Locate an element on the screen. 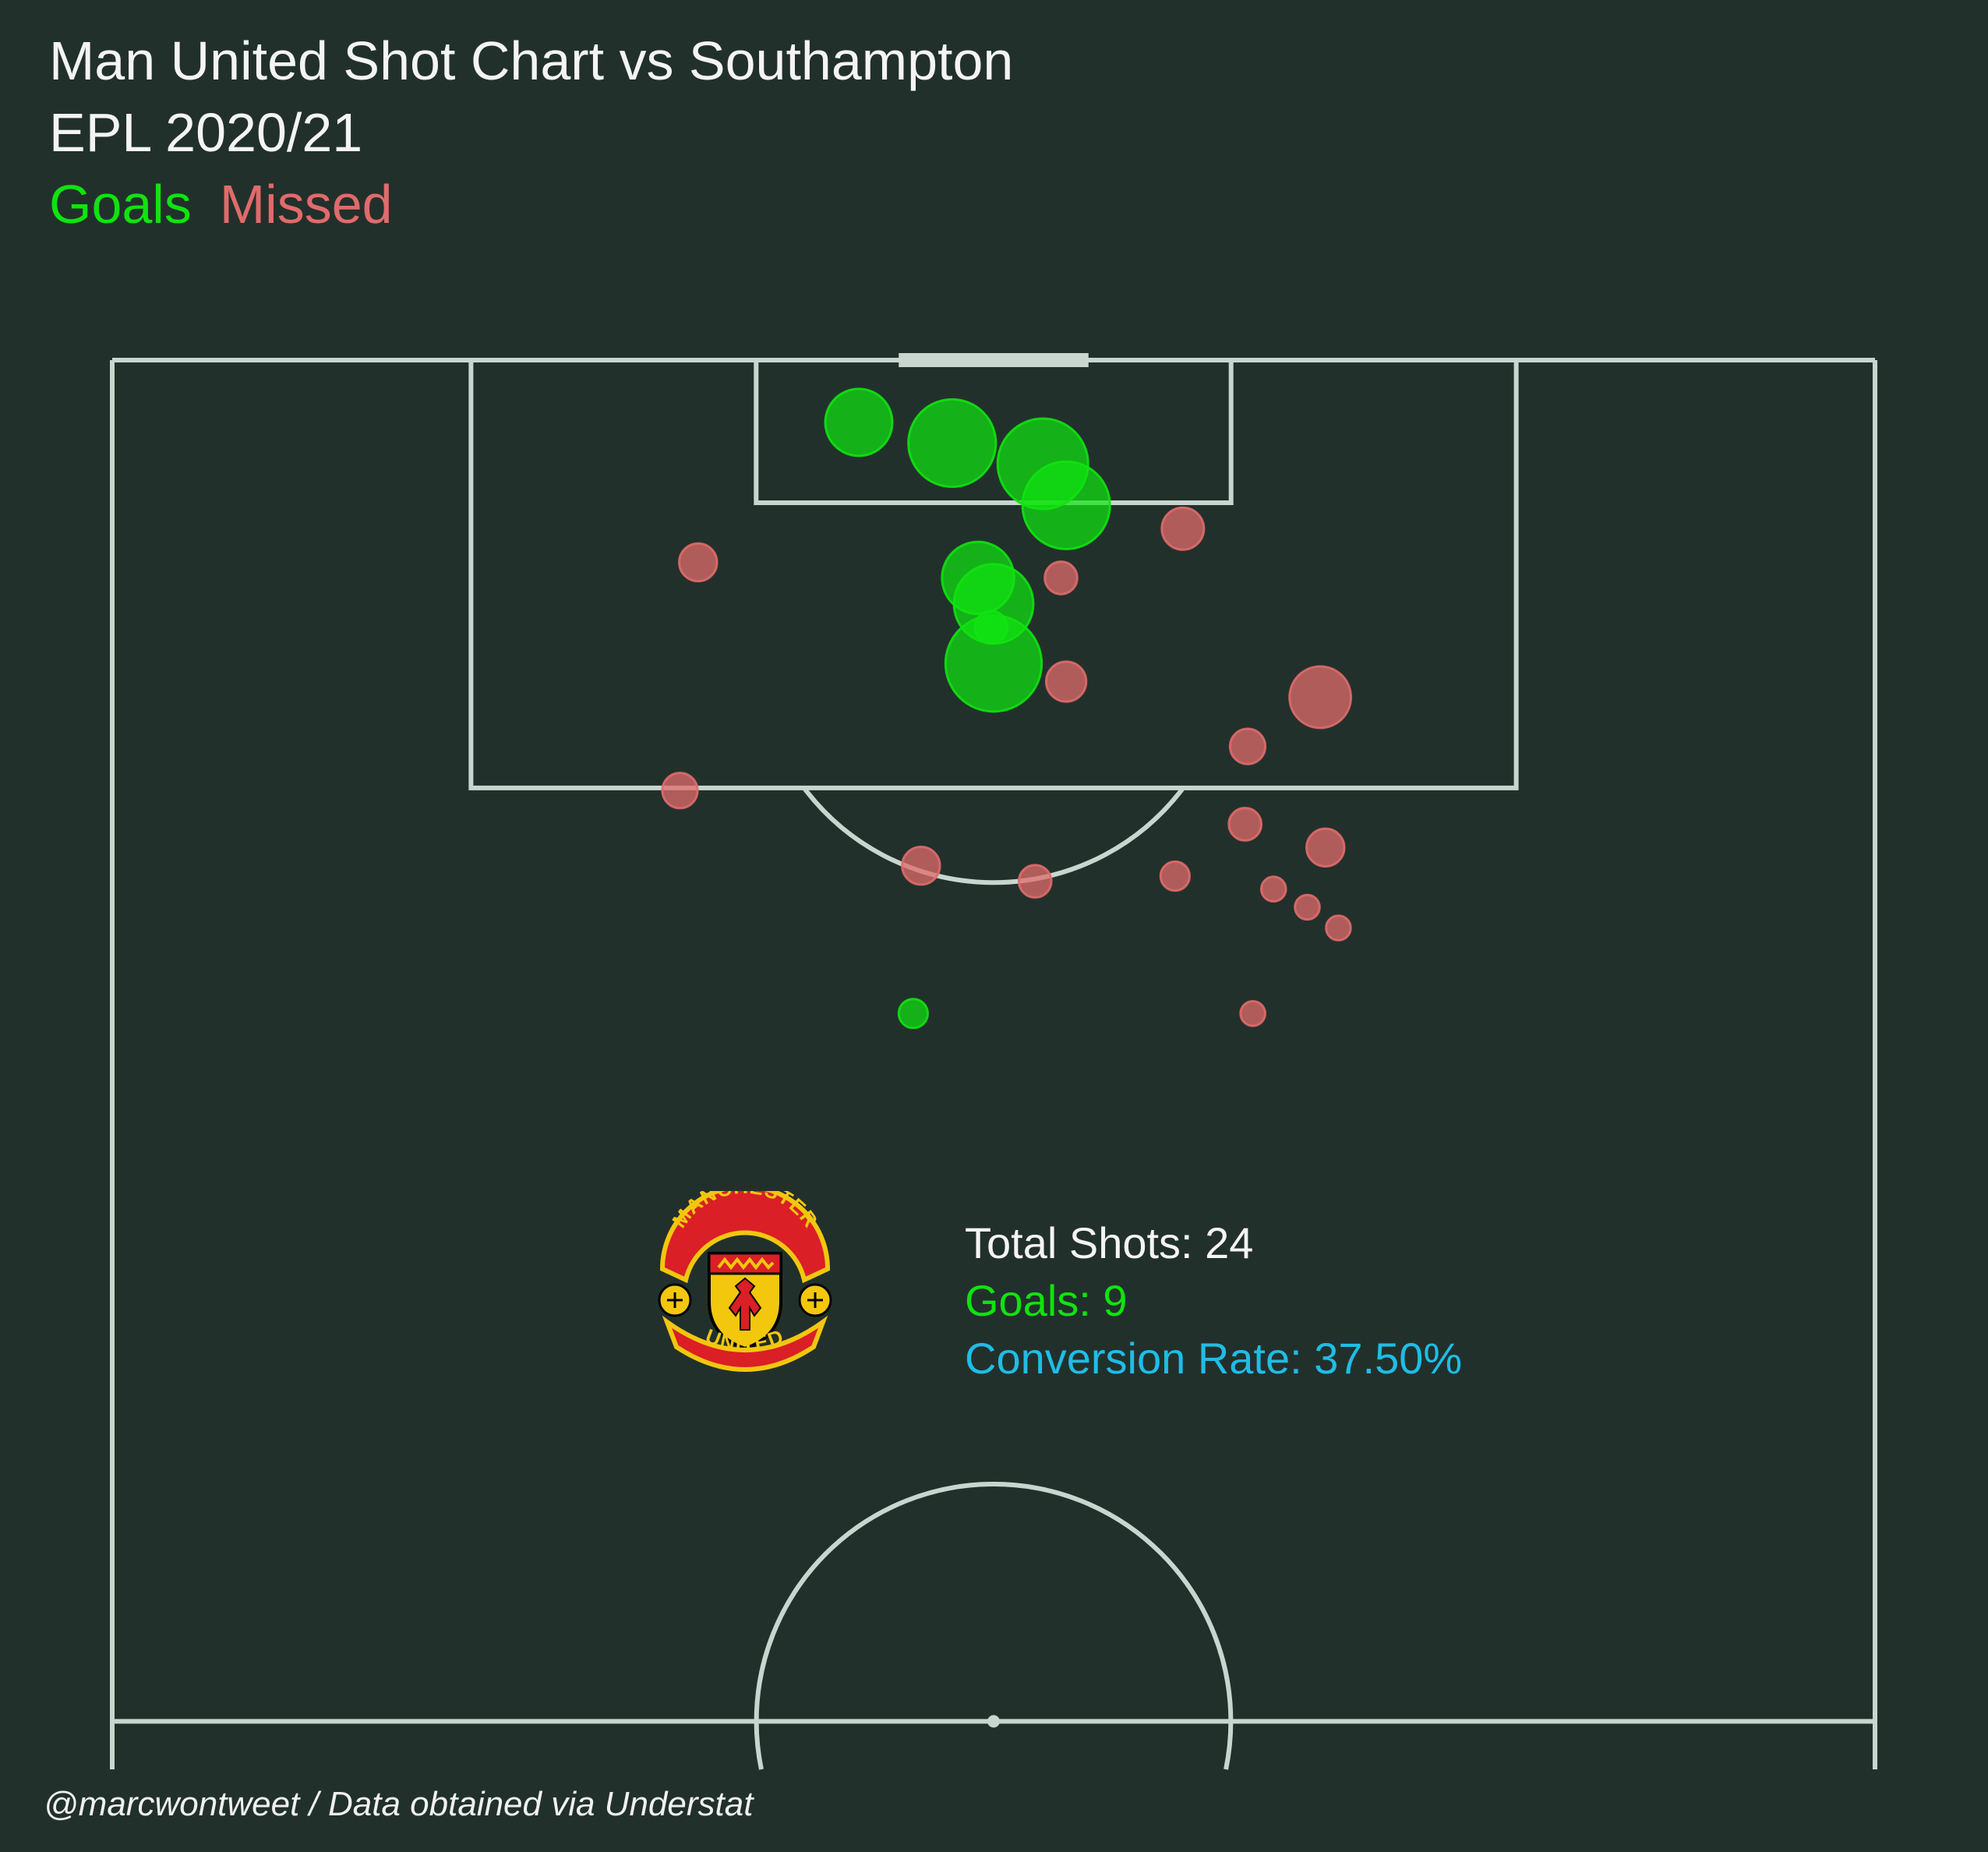 The image size is (1988, 1852). six-yard-box is located at coordinates (994, 432).